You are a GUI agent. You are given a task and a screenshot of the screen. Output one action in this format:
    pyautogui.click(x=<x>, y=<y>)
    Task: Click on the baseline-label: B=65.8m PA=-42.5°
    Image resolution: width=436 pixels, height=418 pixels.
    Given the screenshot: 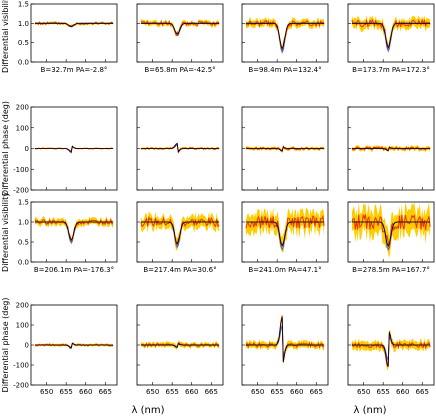 What is the action you would take?
    pyautogui.click(x=179, y=70)
    